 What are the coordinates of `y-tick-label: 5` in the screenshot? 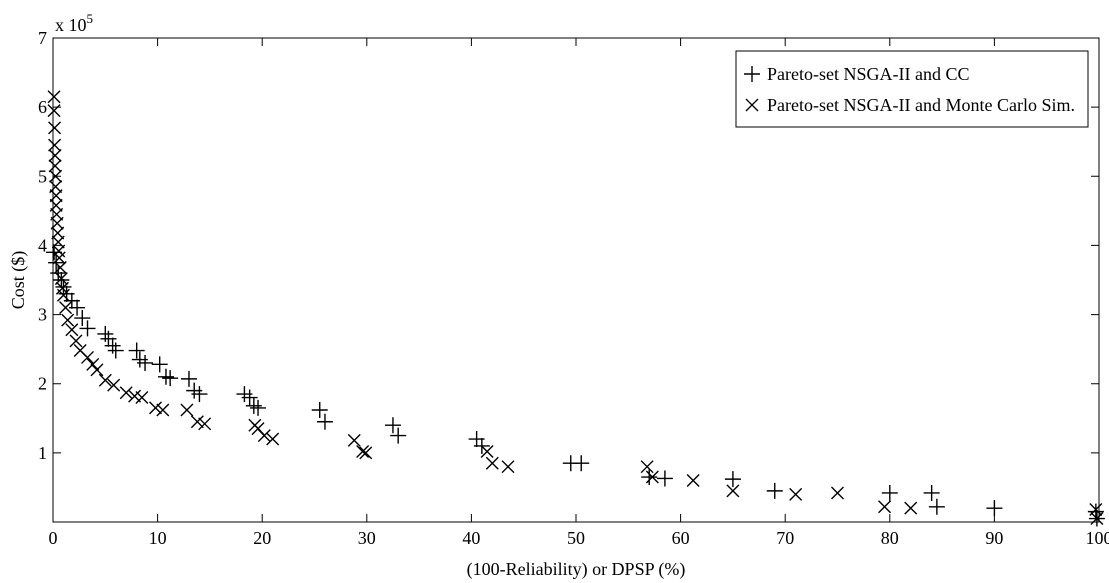 It's located at (42, 176).